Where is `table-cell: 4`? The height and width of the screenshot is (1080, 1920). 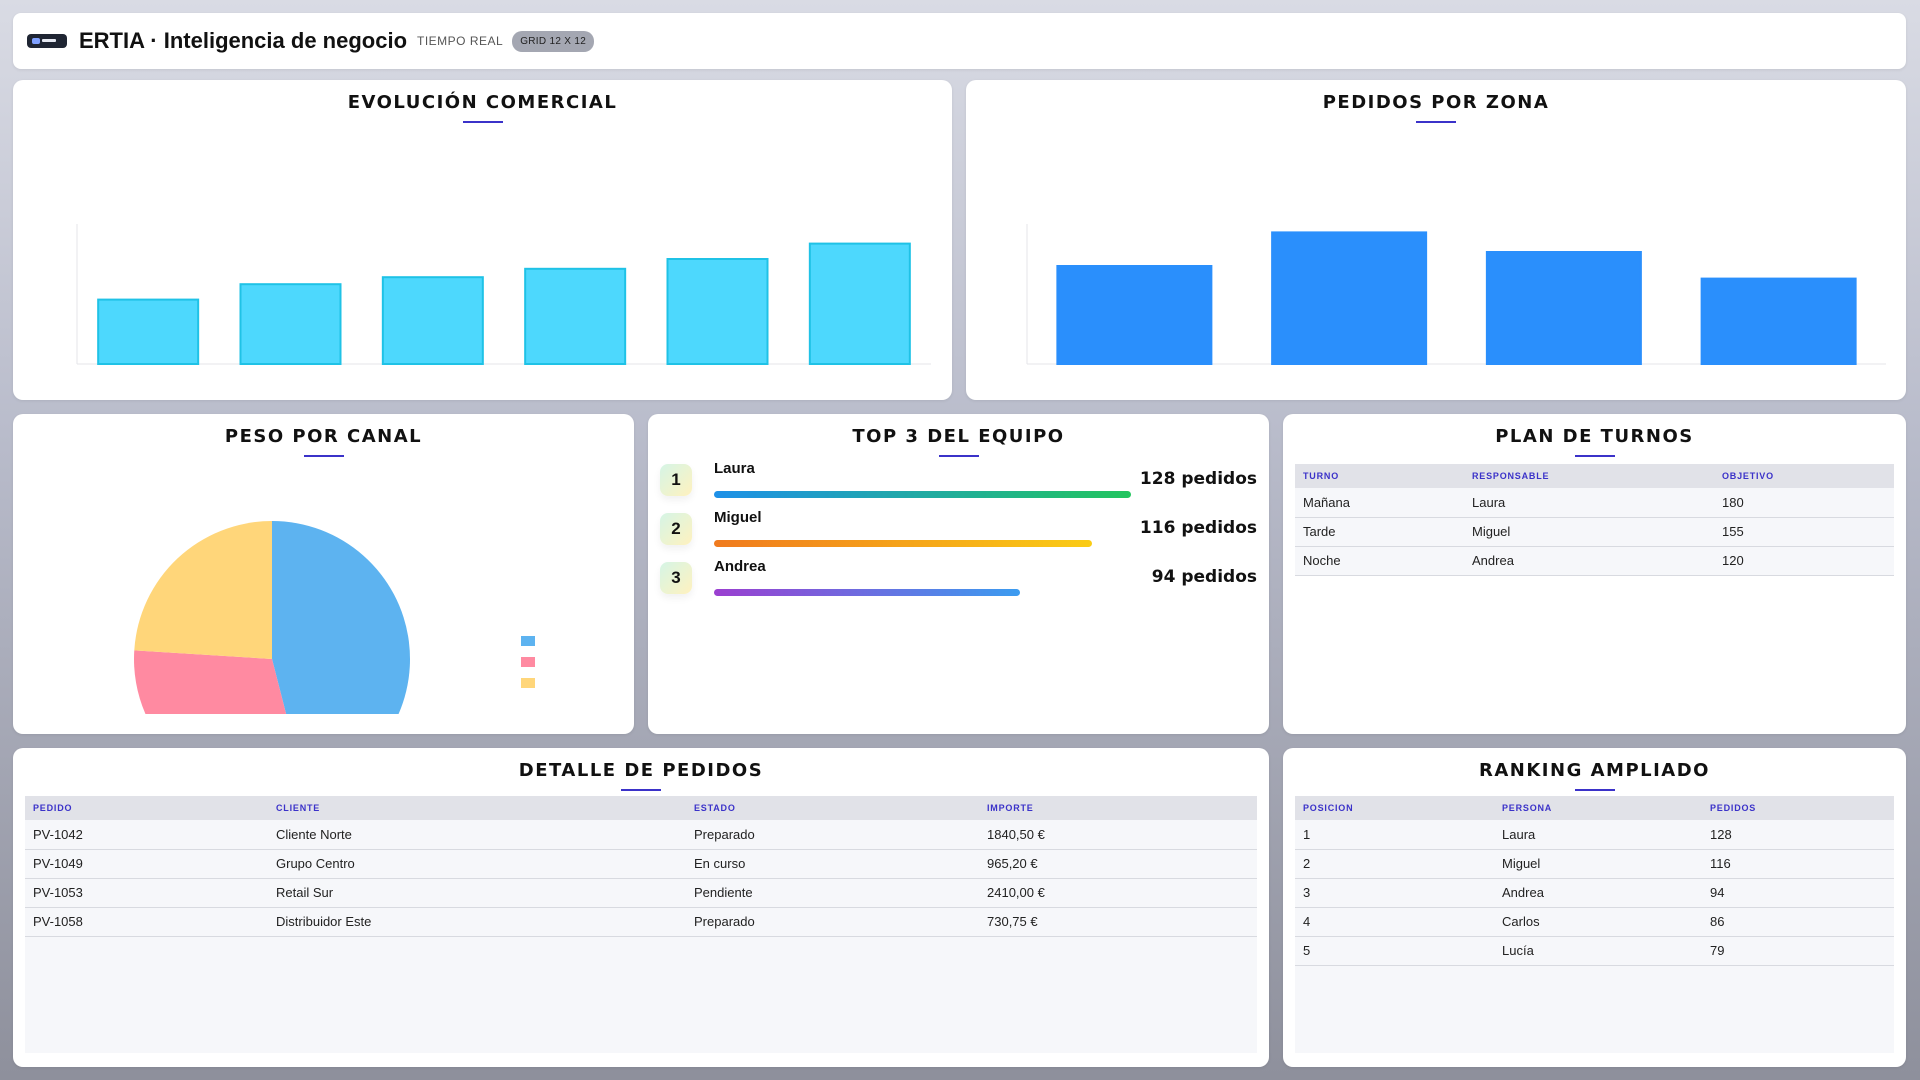
table-cell: 4 is located at coordinates (1394, 922).